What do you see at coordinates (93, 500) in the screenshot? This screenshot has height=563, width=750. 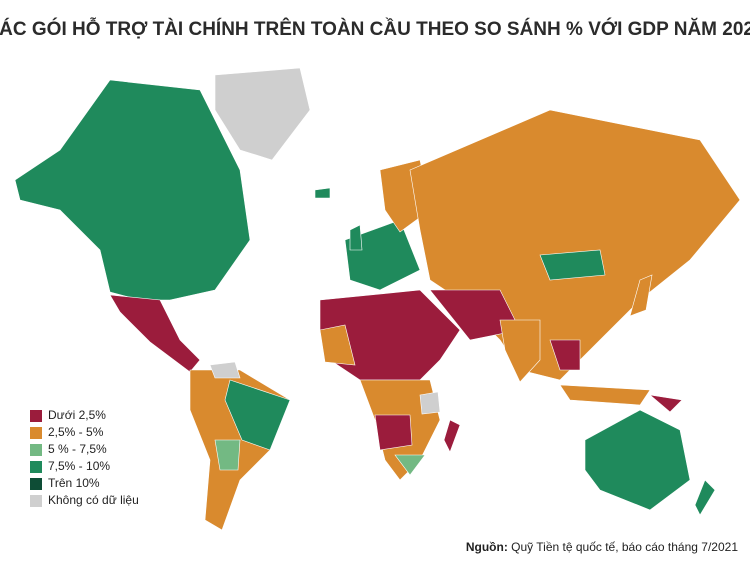 I see `legend-label: Không có dữ liệu` at bounding box center [93, 500].